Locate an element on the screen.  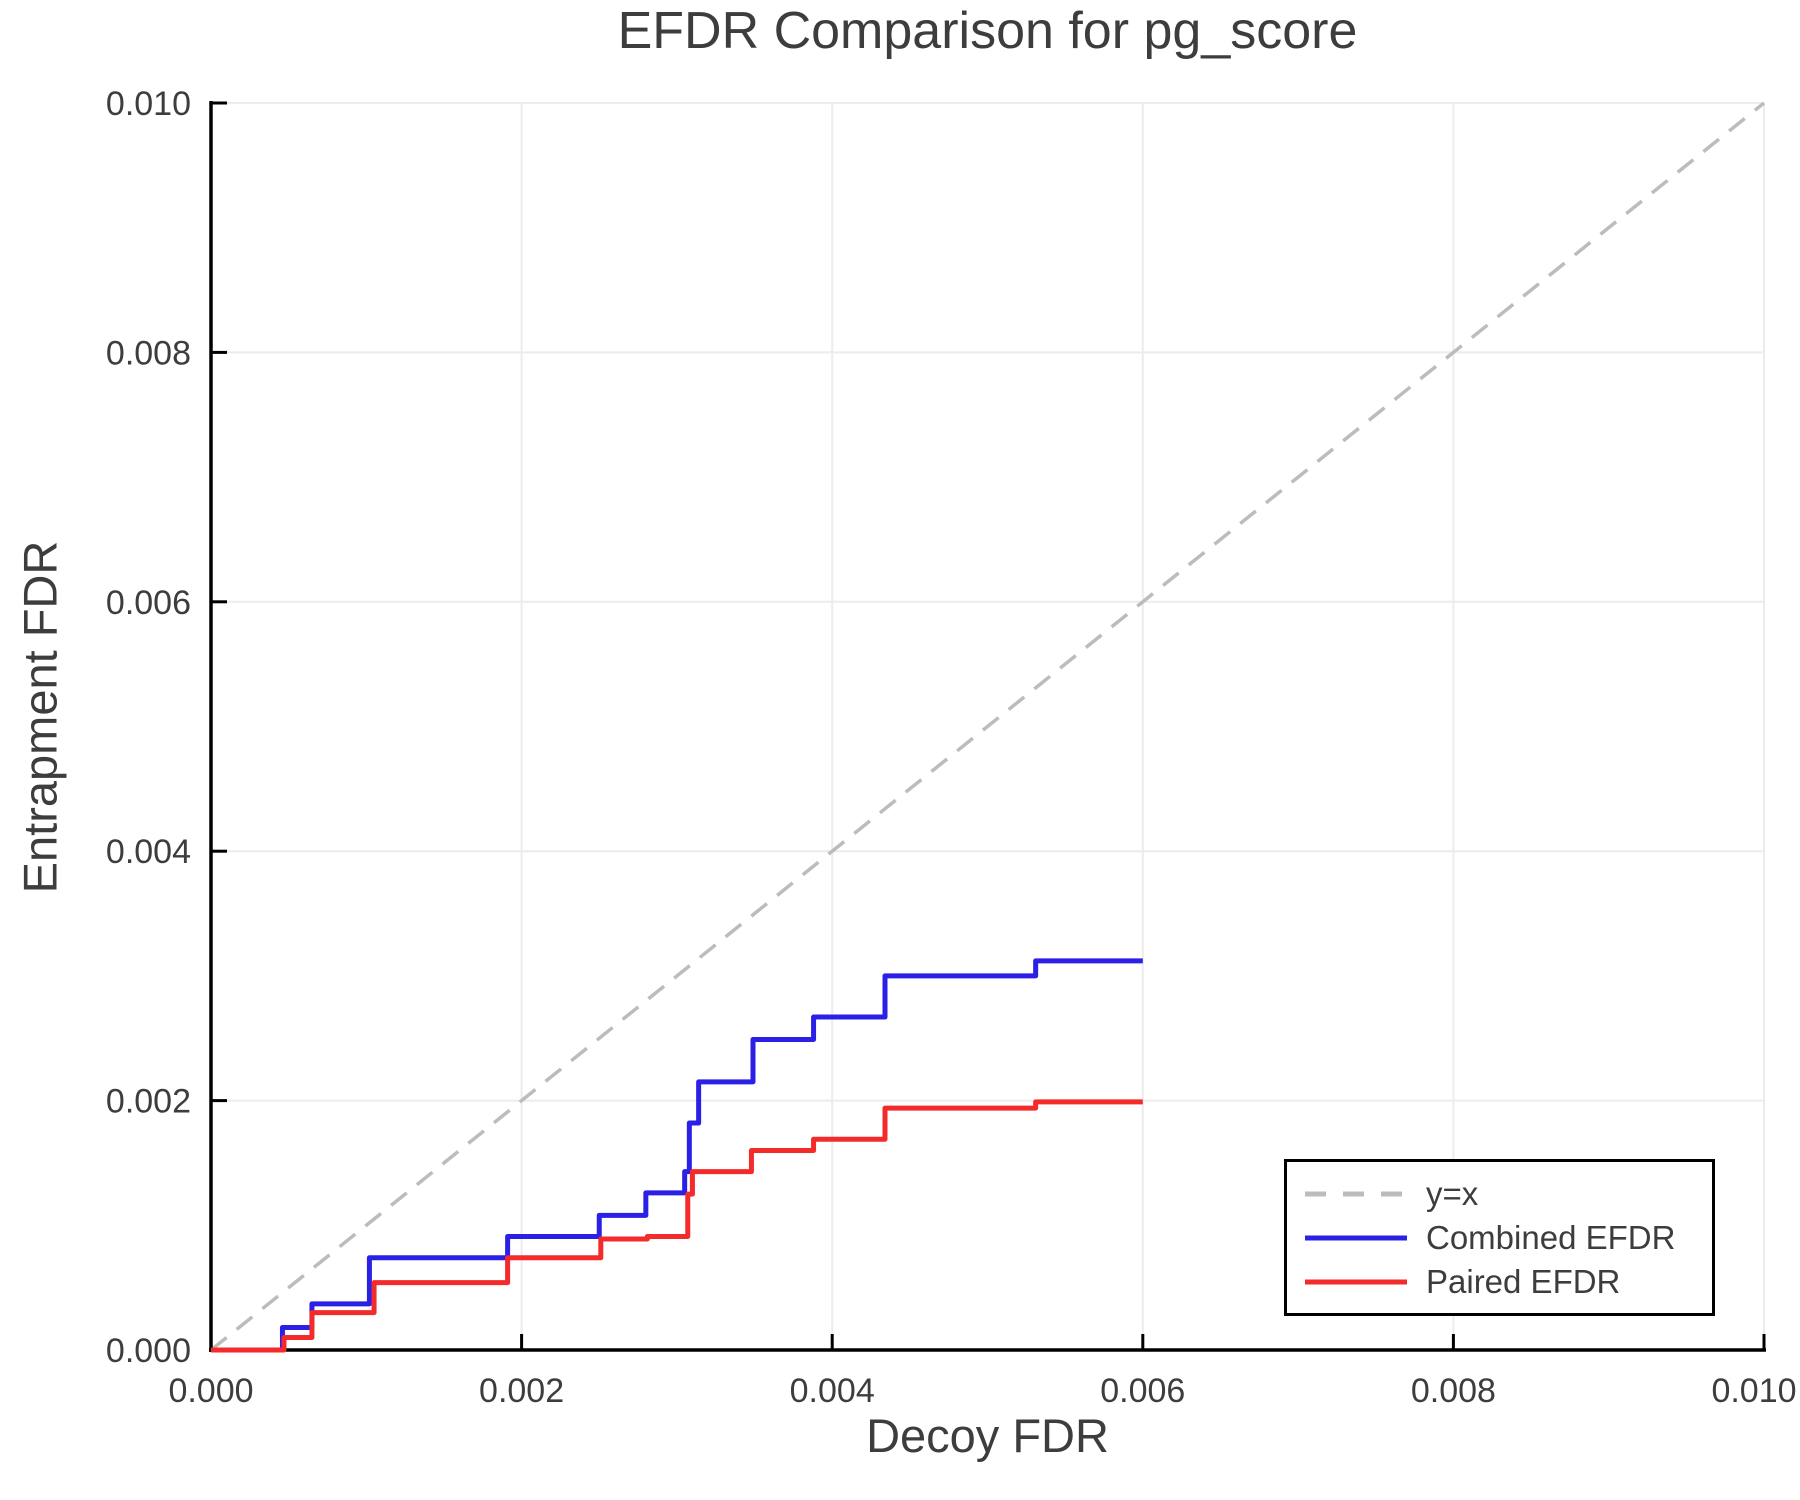
x-tick-label: 0.002 is located at coordinates (521, 1391).